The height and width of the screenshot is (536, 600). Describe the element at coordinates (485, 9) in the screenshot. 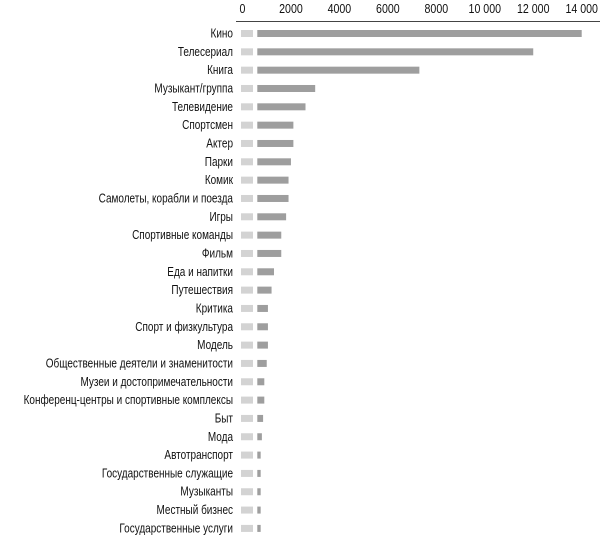

I see `x-tick-label: 10 000` at that location.